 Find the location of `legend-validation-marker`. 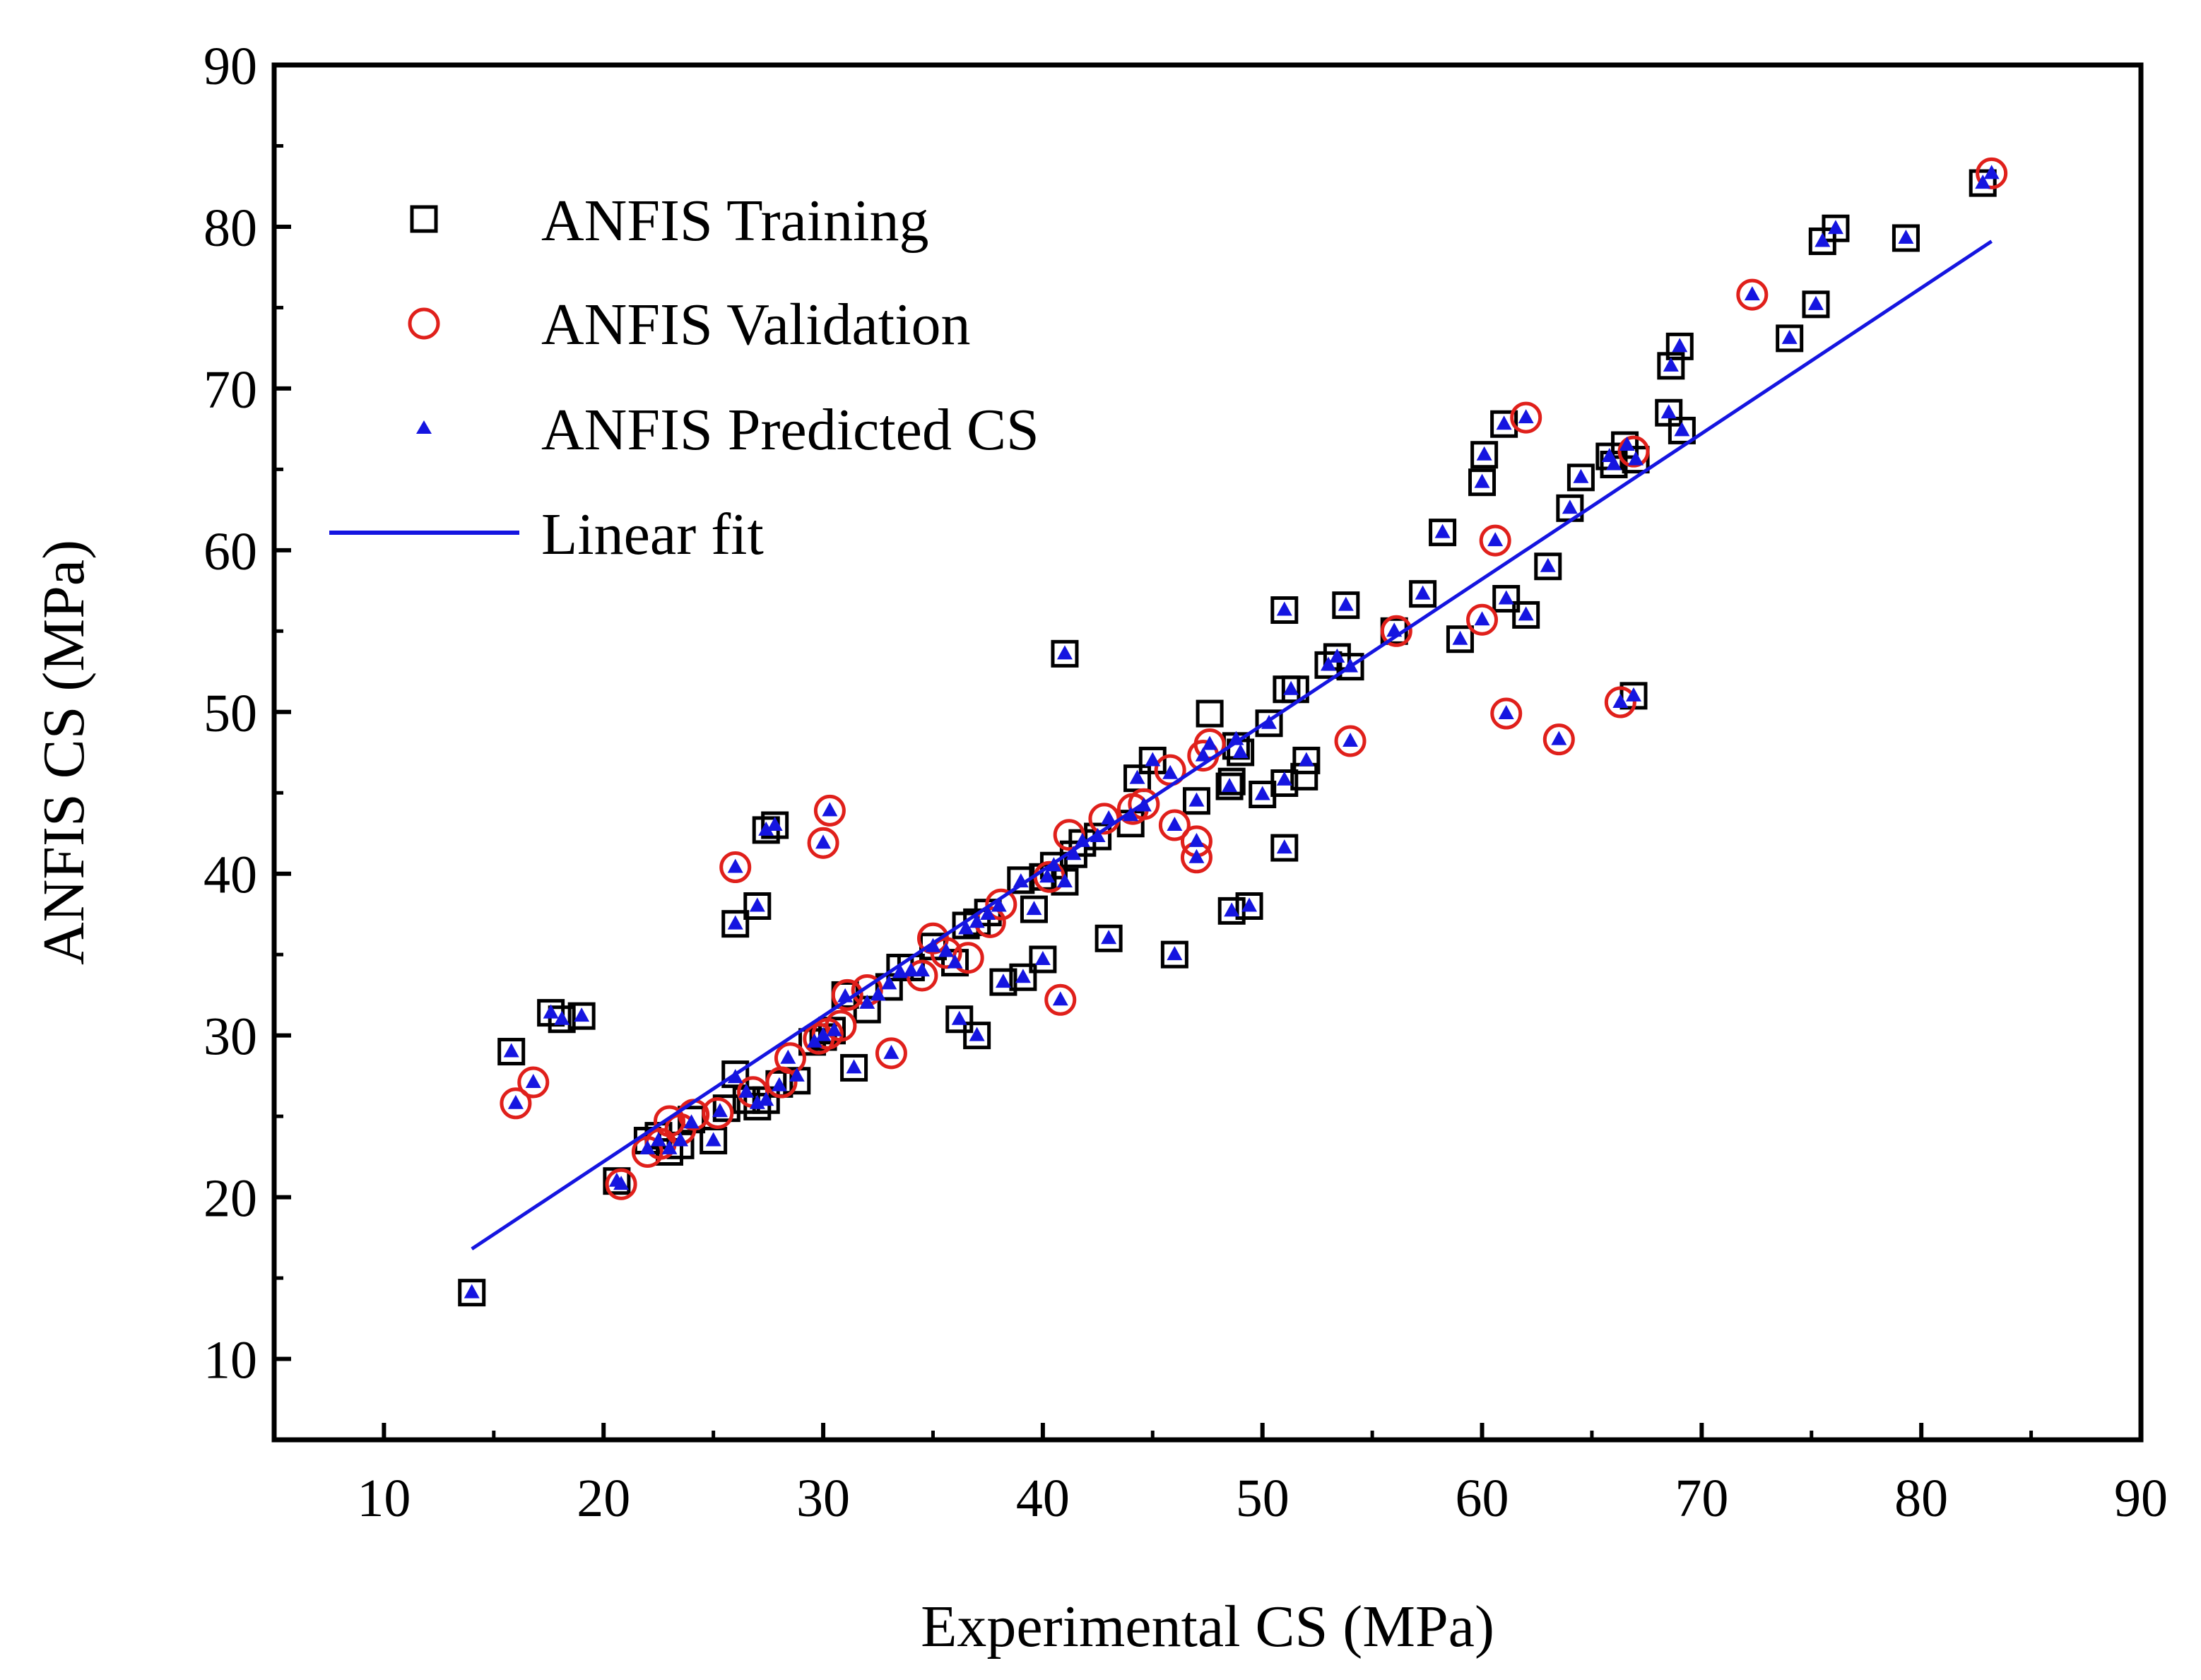

legend-validation-marker is located at coordinates (424, 323).